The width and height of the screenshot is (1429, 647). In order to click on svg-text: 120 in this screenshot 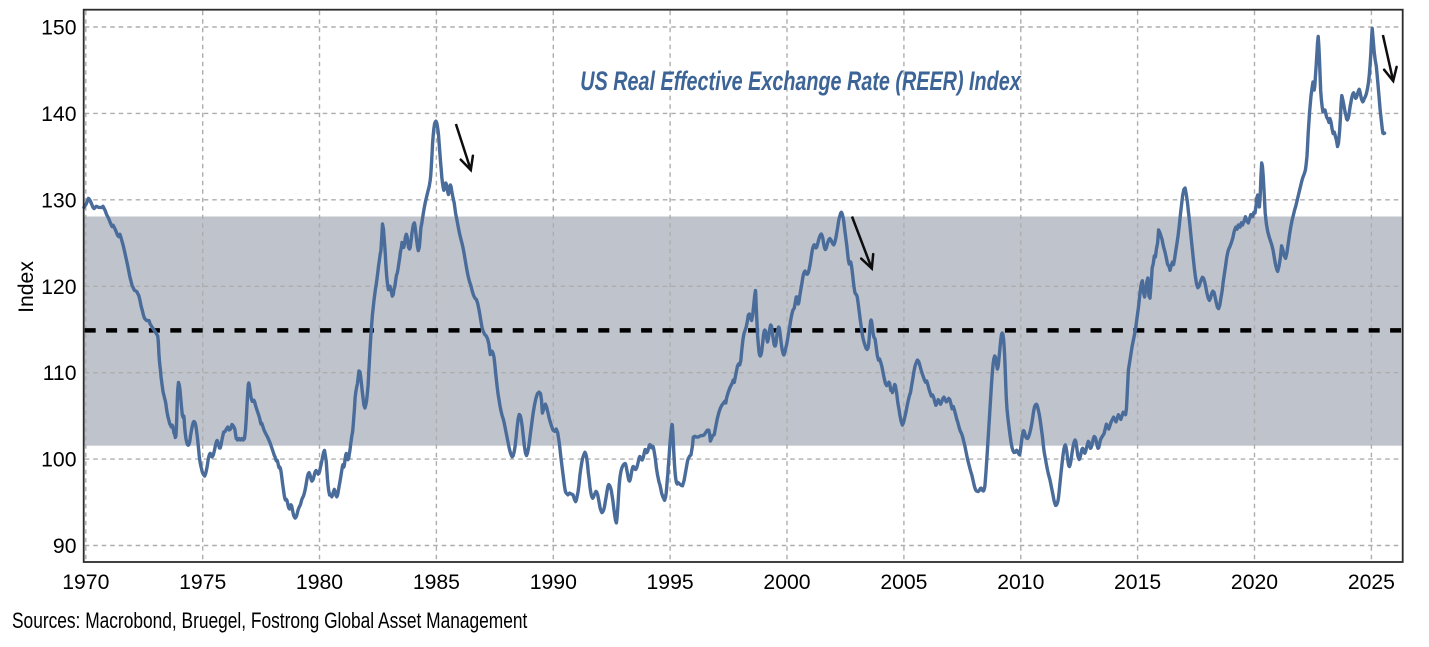, I will do `click(58, 287)`.